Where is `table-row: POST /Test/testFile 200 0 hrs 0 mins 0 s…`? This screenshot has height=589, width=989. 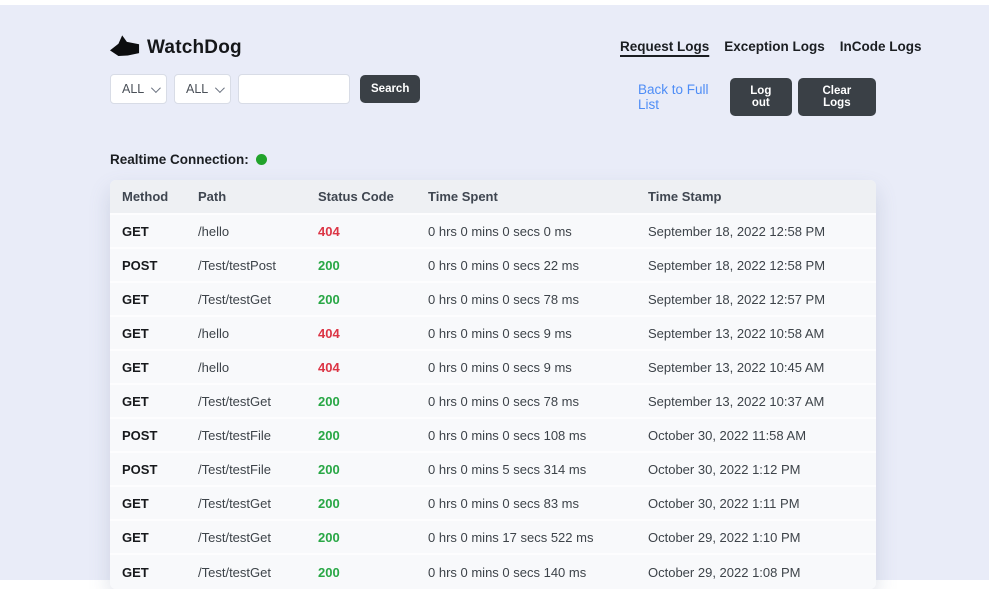 table-row: POST /Test/testFile 200 0 hrs 0 mins 0 s… is located at coordinates (493, 436).